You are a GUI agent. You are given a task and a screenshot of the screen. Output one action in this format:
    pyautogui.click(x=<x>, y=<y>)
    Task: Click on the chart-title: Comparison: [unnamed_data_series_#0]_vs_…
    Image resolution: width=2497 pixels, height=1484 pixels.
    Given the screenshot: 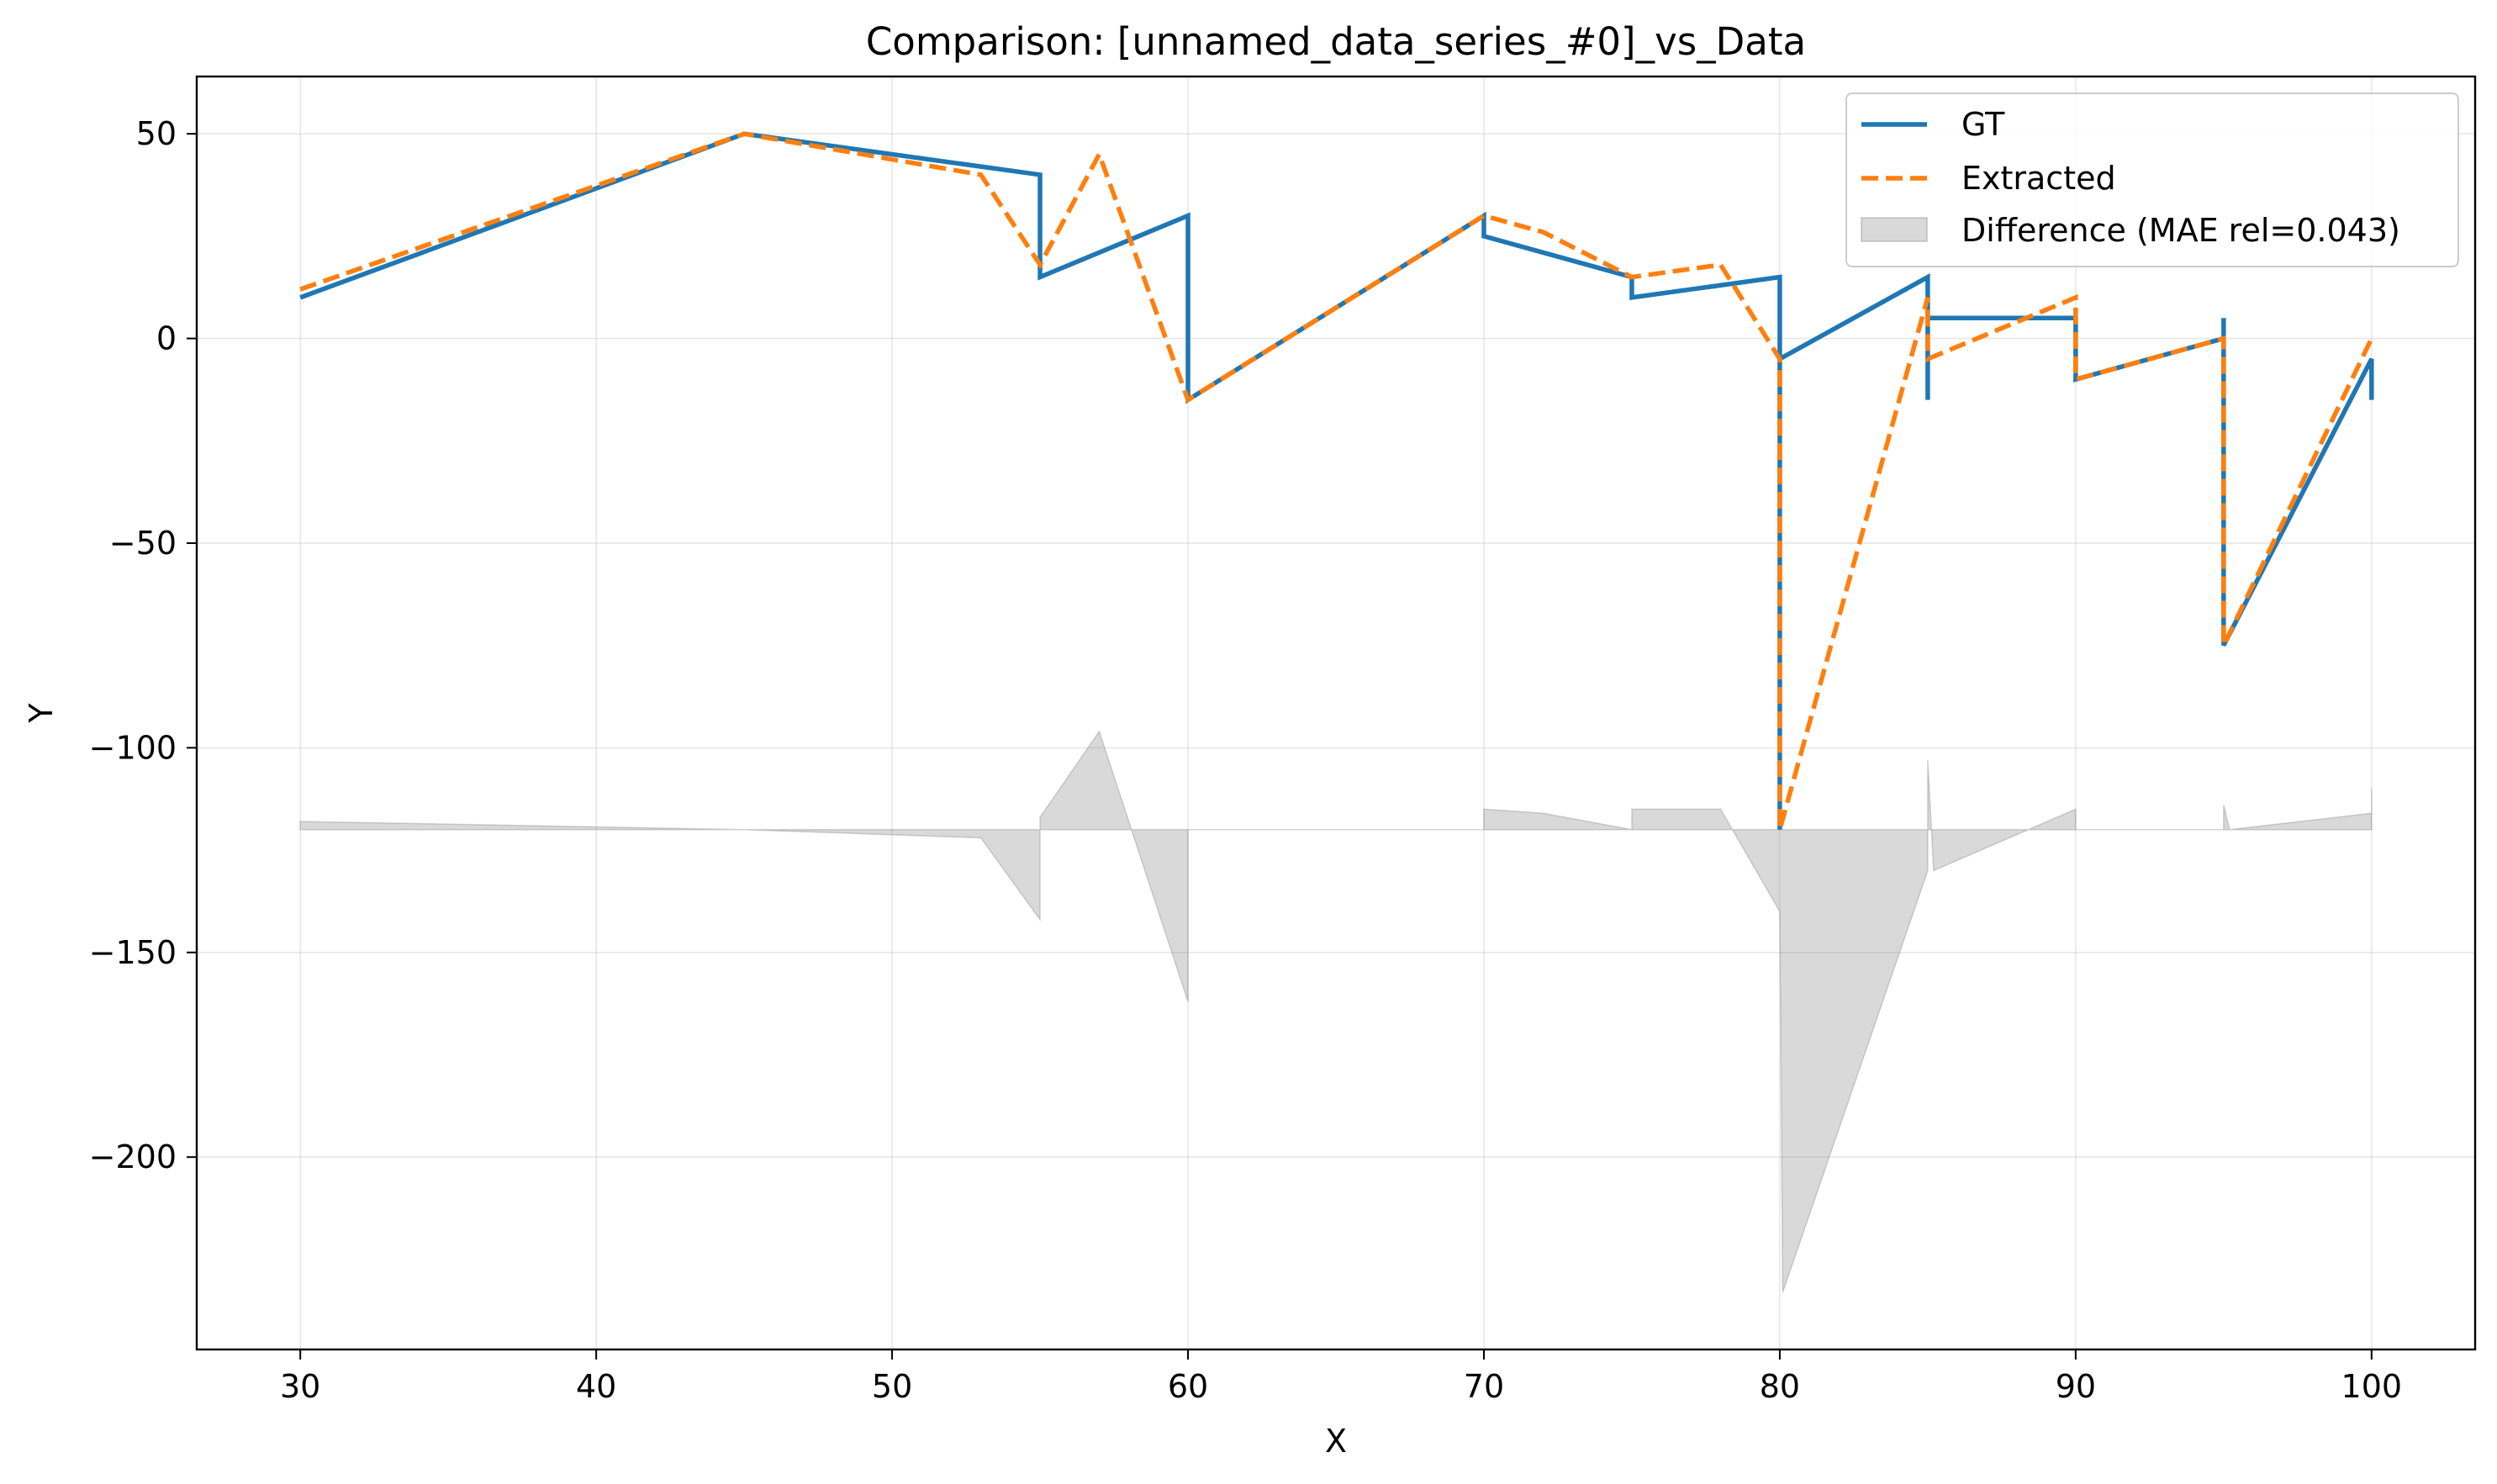 What is the action you would take?
    pyautogui.click(x=1336, y=41)
    